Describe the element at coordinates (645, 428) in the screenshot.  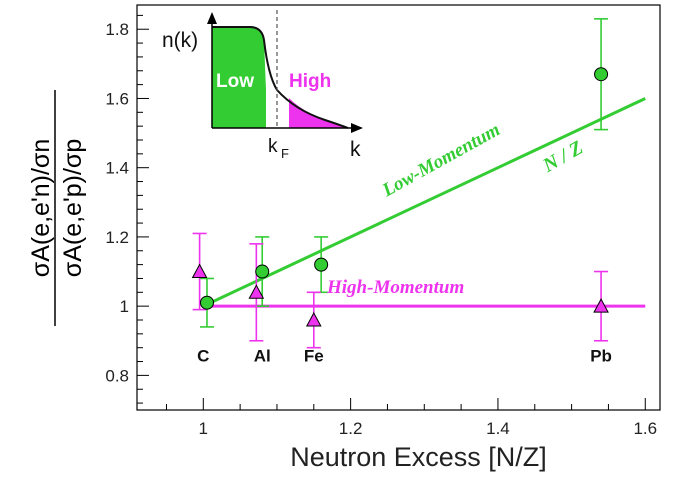
I see `x-tick-label: 1.6` at that location.